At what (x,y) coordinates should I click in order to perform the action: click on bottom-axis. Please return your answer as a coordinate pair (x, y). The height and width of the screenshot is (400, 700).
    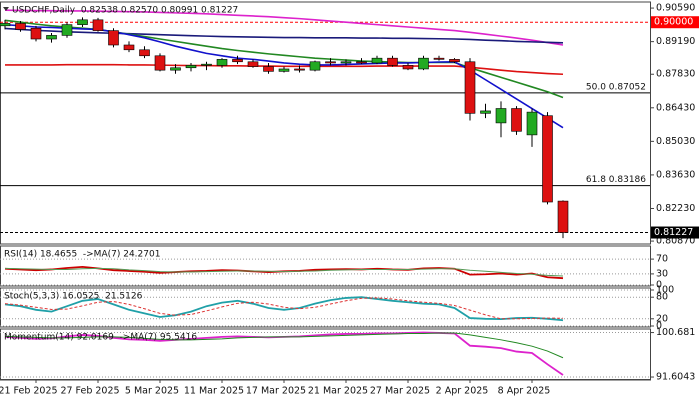
    Looking at the image, I should click on (325, 379).